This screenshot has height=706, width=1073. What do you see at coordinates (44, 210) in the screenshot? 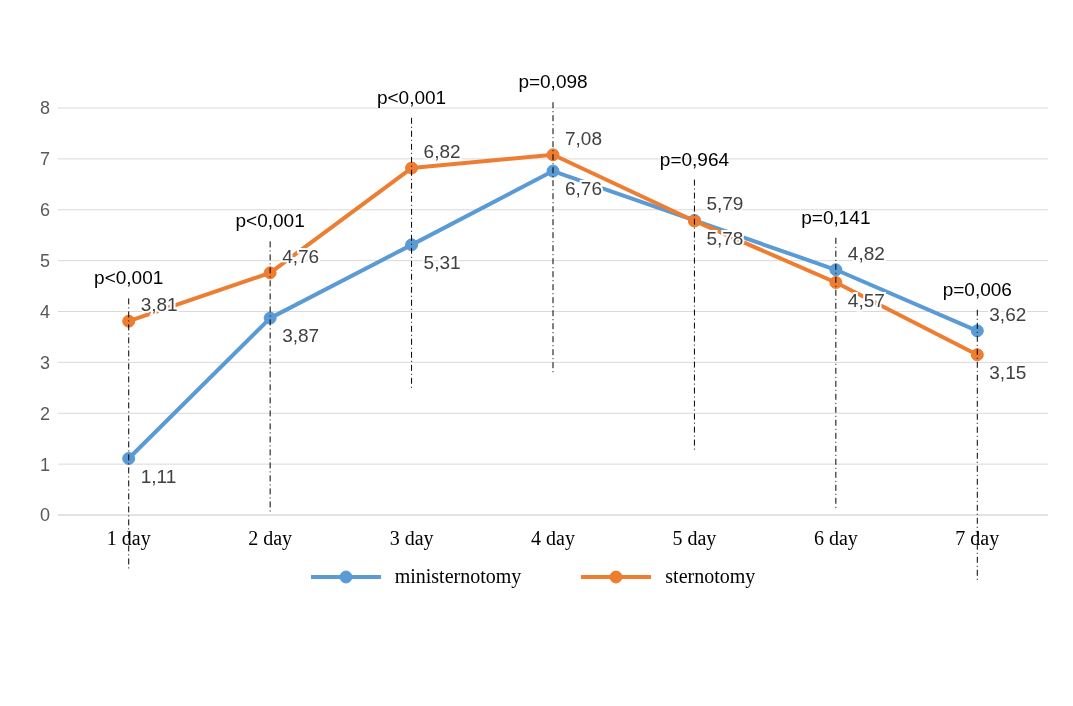
I see `y-tick-label: 6` at bounding box center [44, 210].